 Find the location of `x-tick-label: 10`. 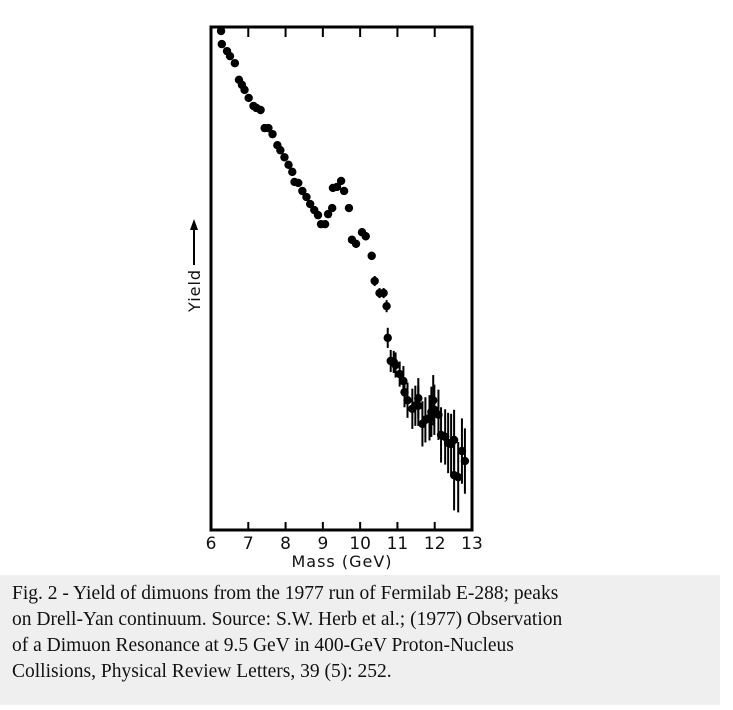

x-tick-label: 10 is located at coordinates (360, 544).